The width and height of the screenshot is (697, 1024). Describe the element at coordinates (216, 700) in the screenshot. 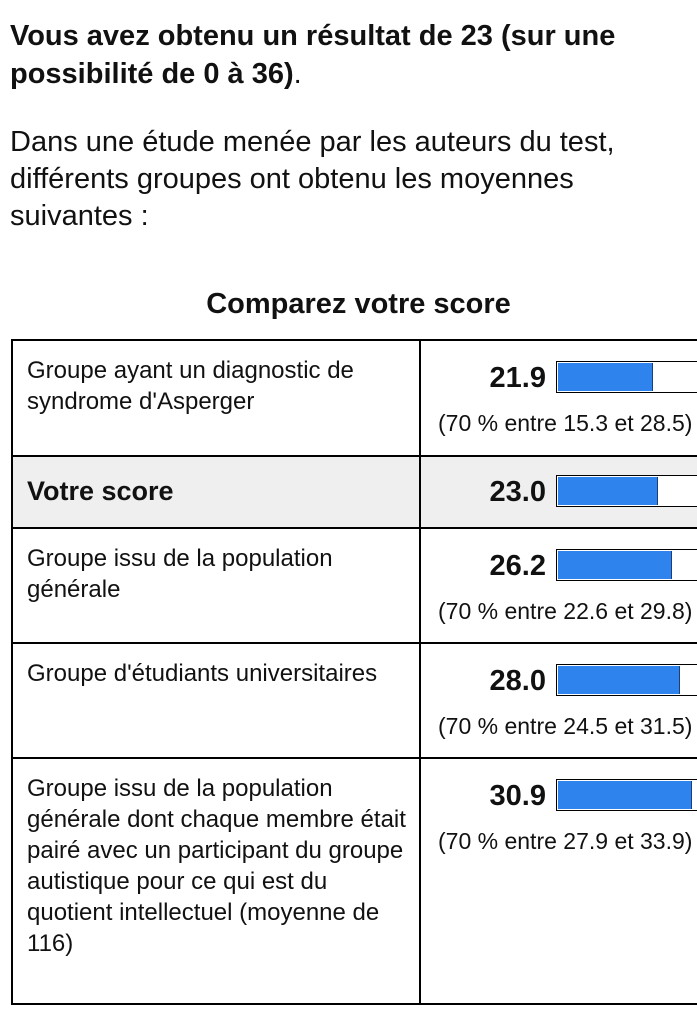

I see `group-label: Groupe d'étudiants universitaires` at that location.